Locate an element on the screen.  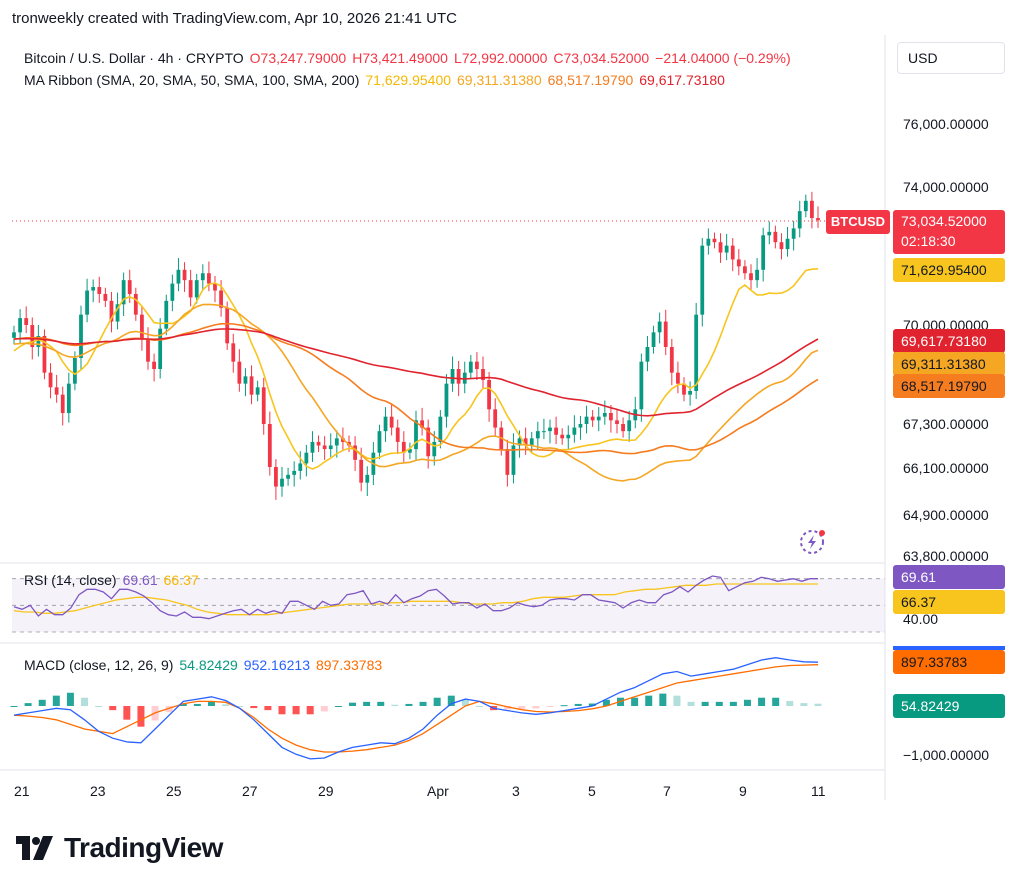
macd-axis-label: −1,000.00000 is located at coordinates (946, 755).